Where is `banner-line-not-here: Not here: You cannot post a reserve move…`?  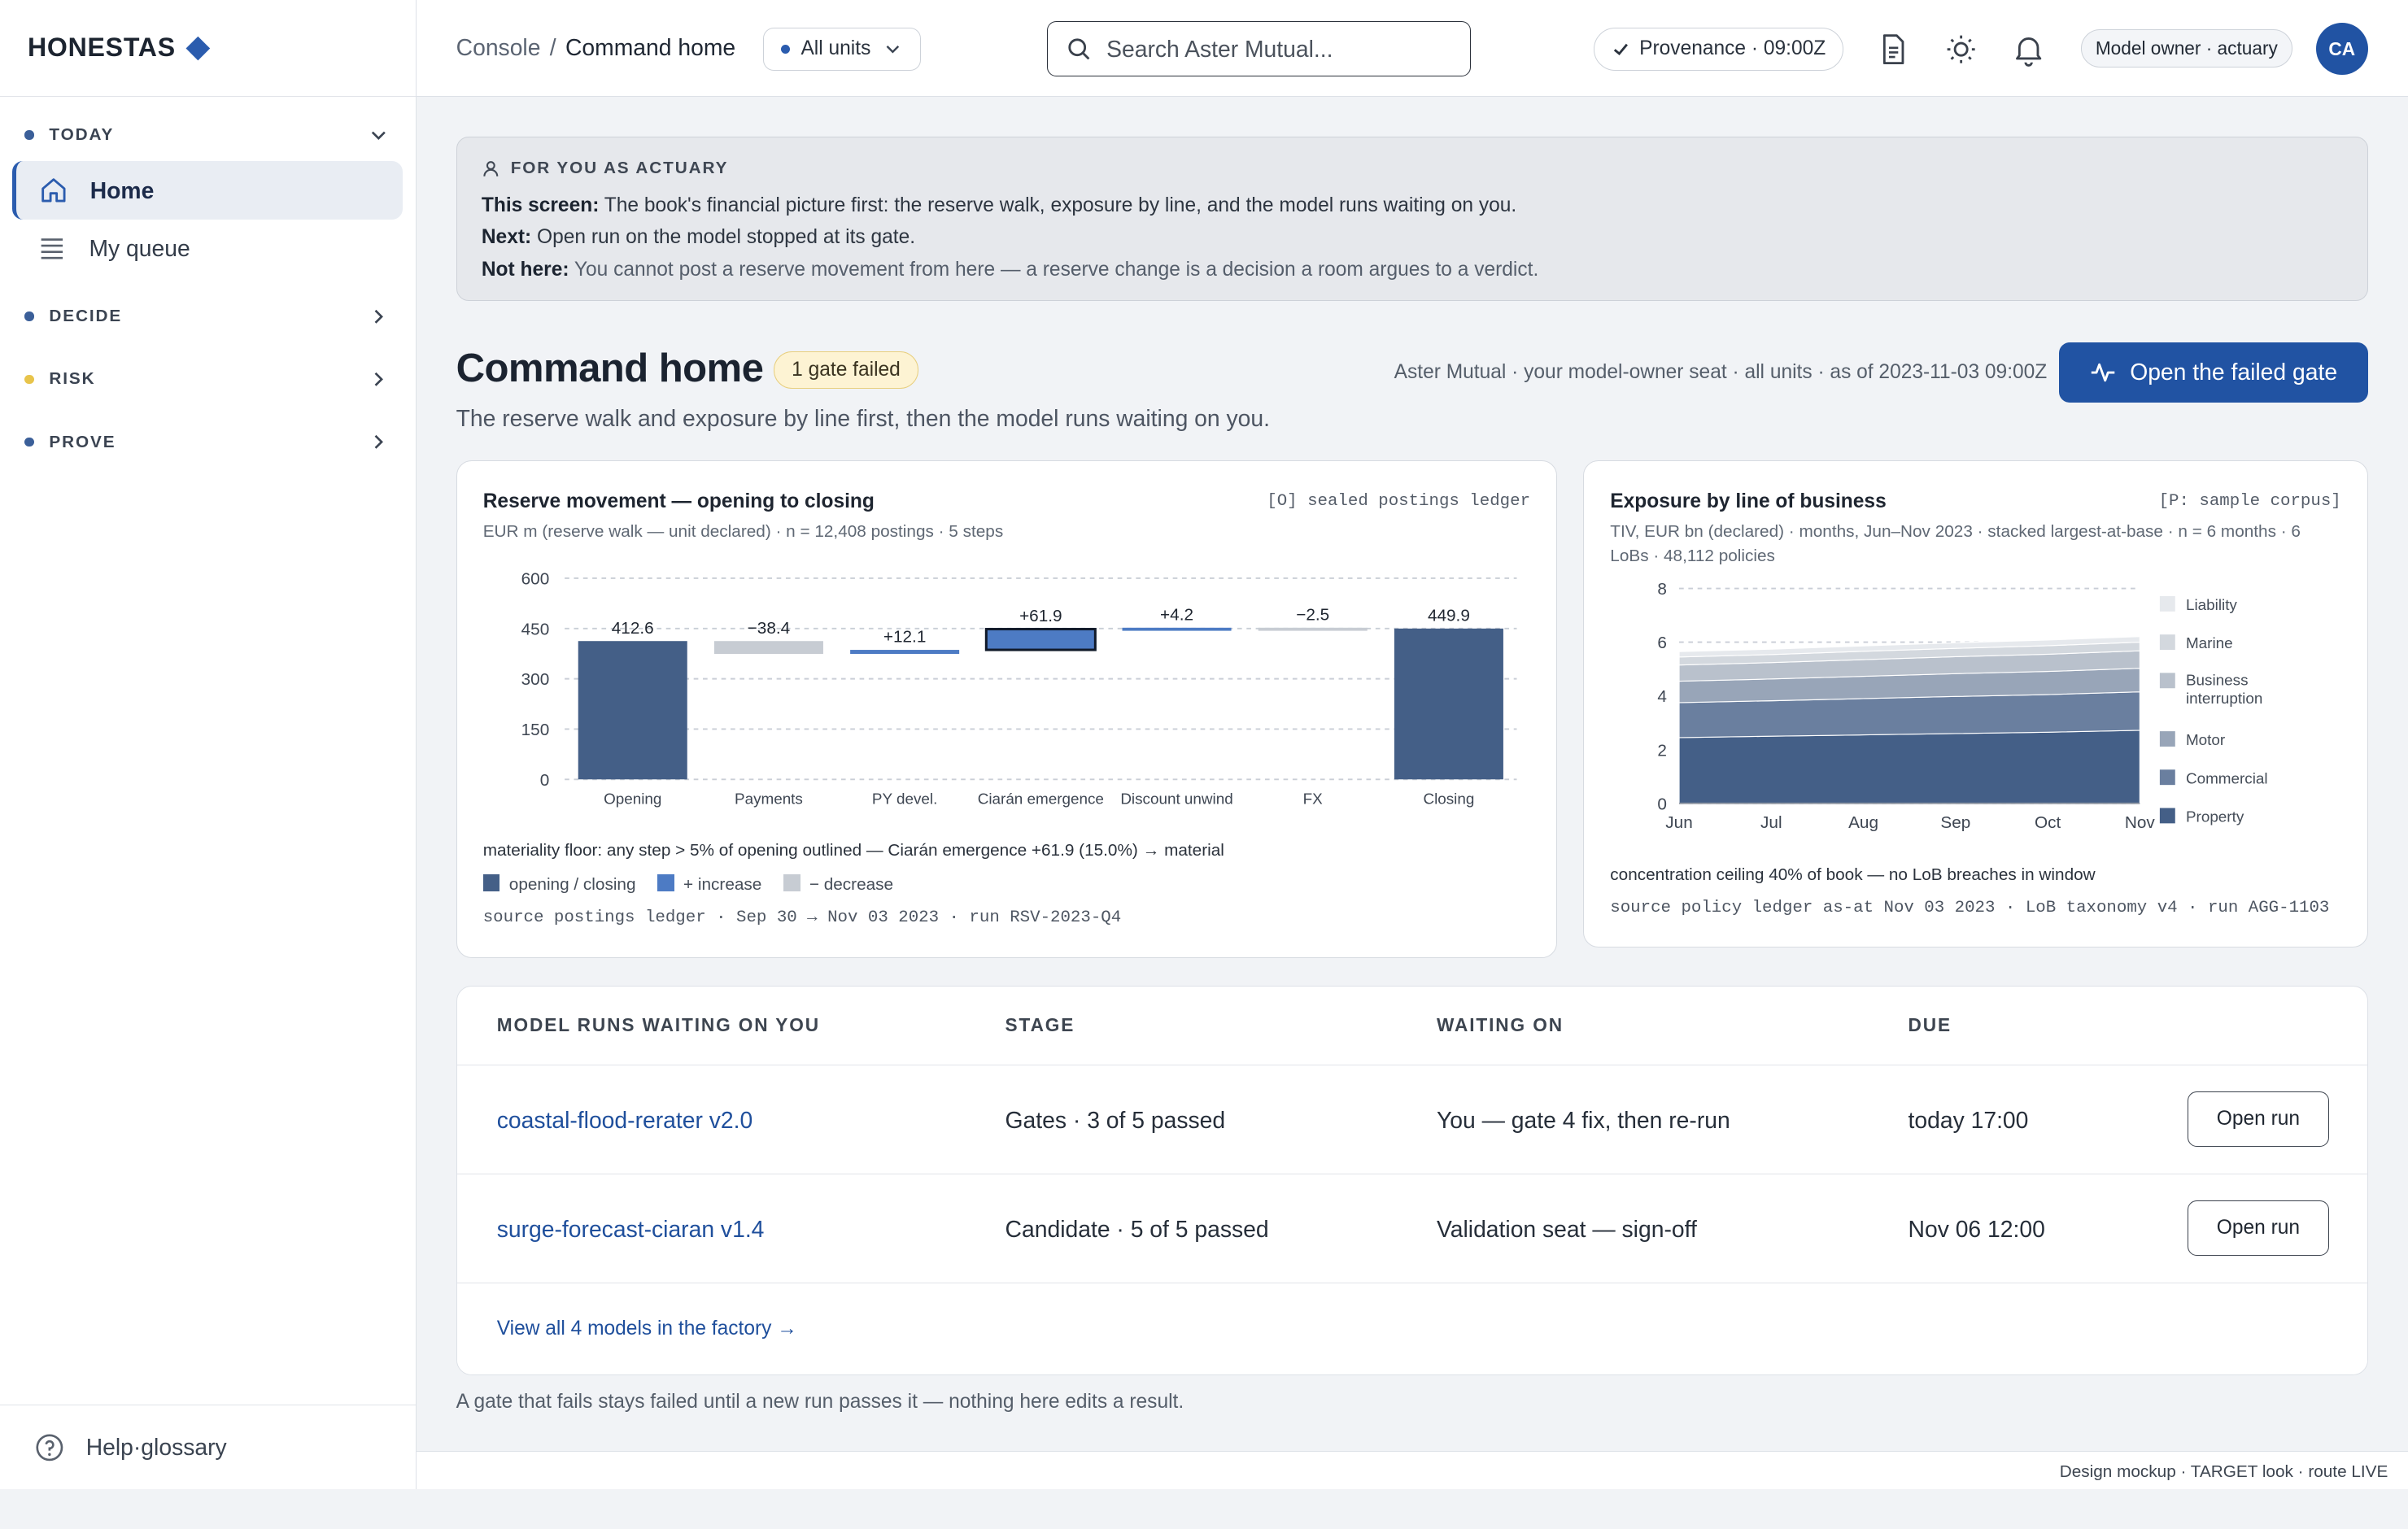
banner-line-not-here: Not here: You cannot post a reserve move… is located at coordinates (1413, 270).